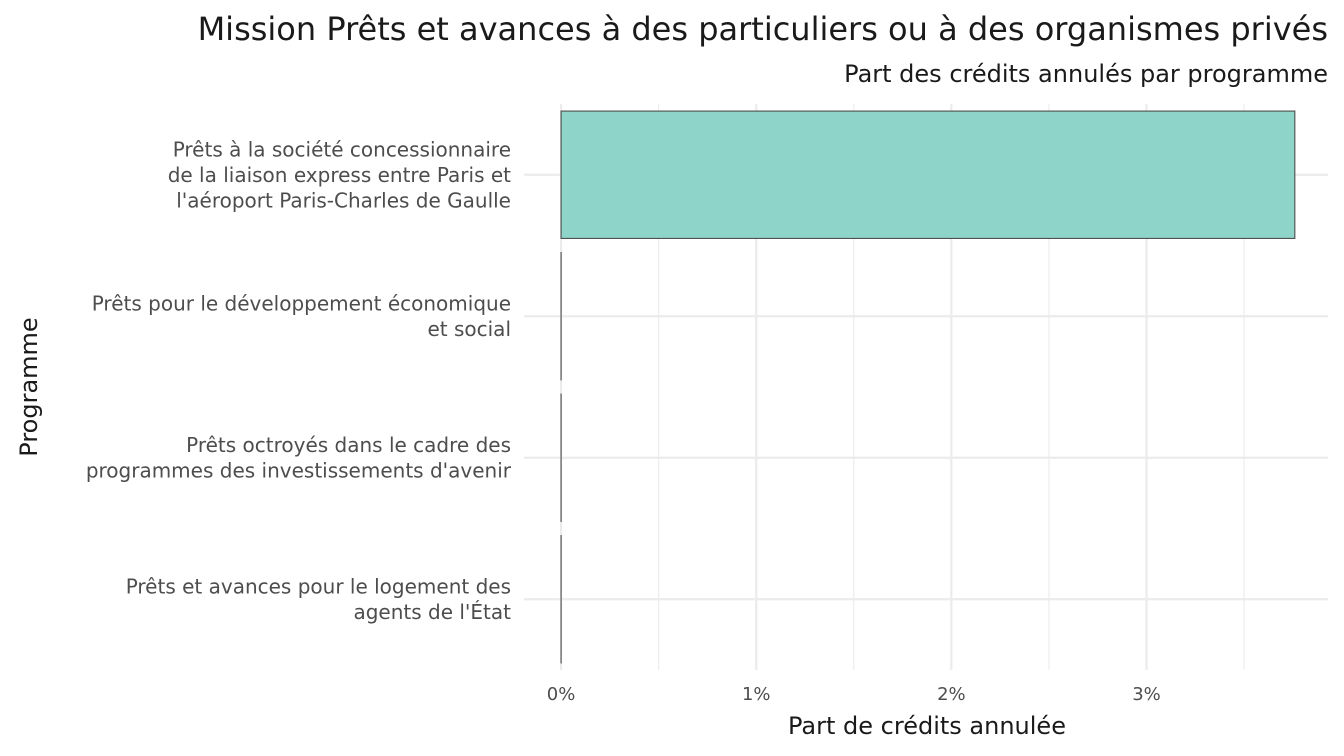  Describe the element at coordinates (1086, 74) in the screenshot. I see `chart-subtitle: Part des crédits annulés par programme` at that location.